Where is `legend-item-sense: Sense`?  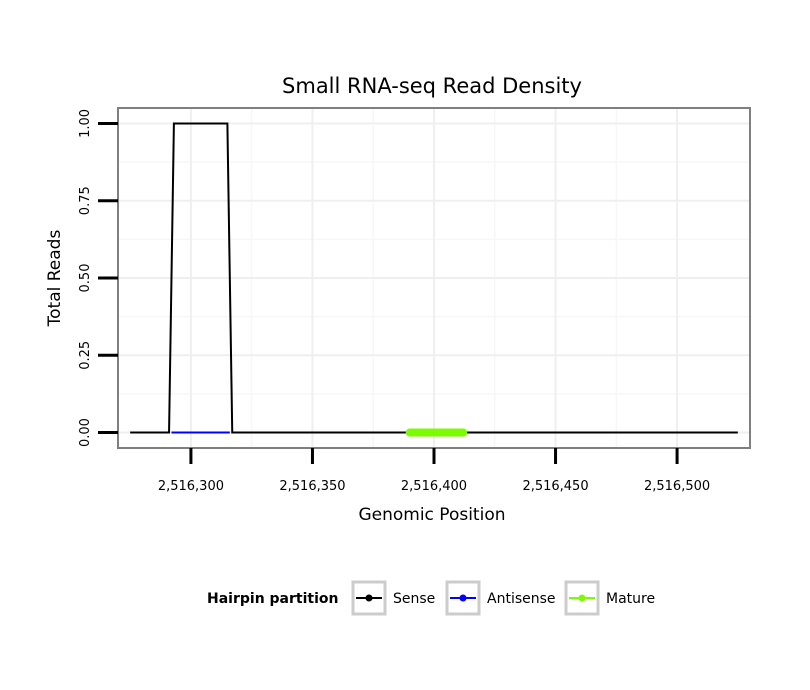 legend-item-sense: Sense is located at coordinates (393, 598).